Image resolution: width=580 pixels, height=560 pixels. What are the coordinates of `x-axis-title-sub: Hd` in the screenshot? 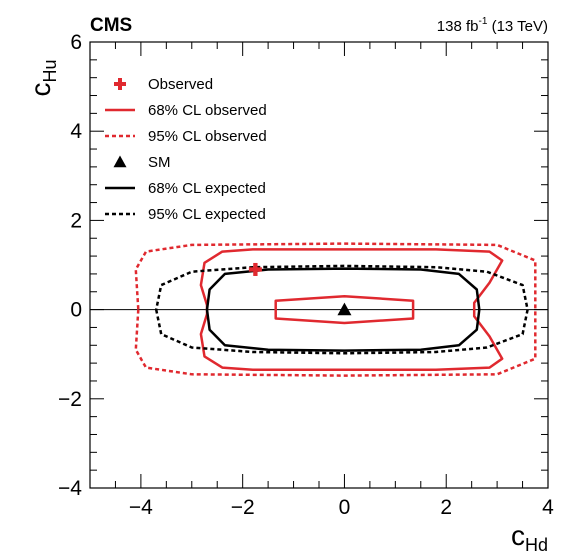 It's located at (536, 545).